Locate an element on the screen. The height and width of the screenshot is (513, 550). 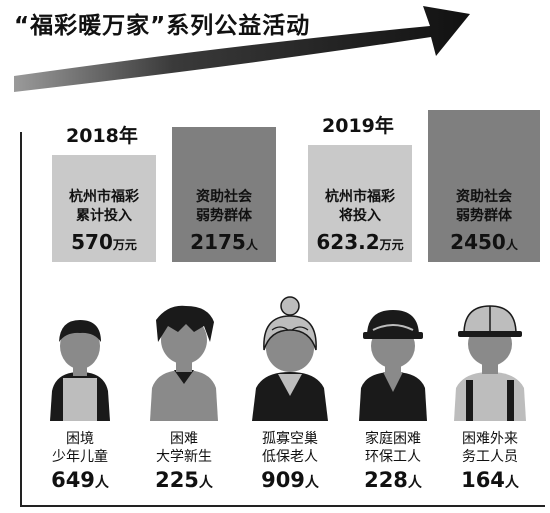
group-label: 困难外来 务工人员 is located at coordinates (490, 448).